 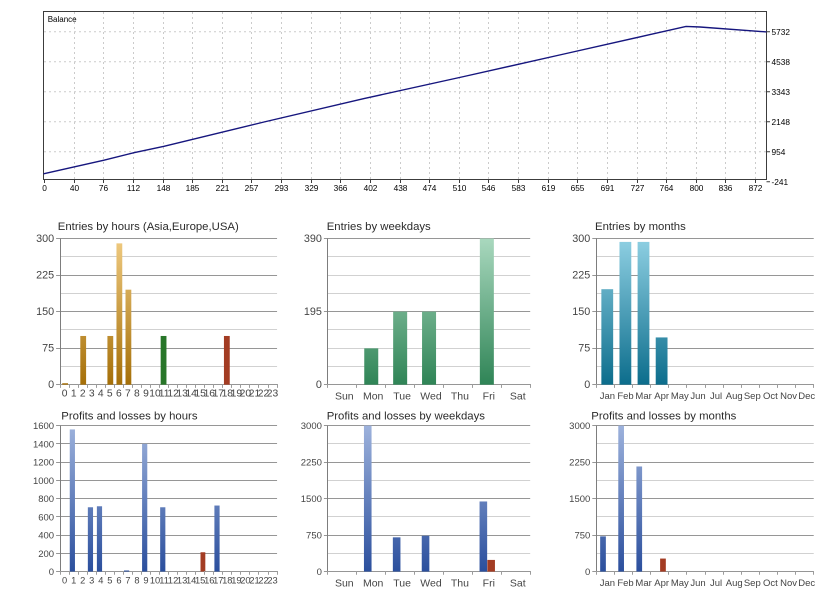 I want to click on svg-text: 619, so click(x=549, y=188).